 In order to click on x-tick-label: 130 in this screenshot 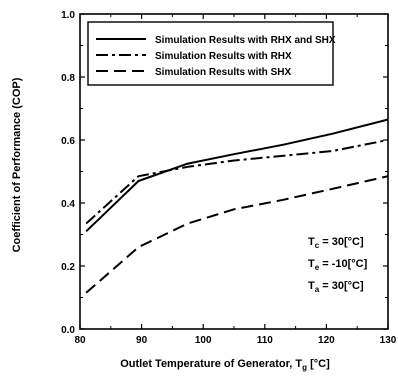, I will do `click(388, 340)`.